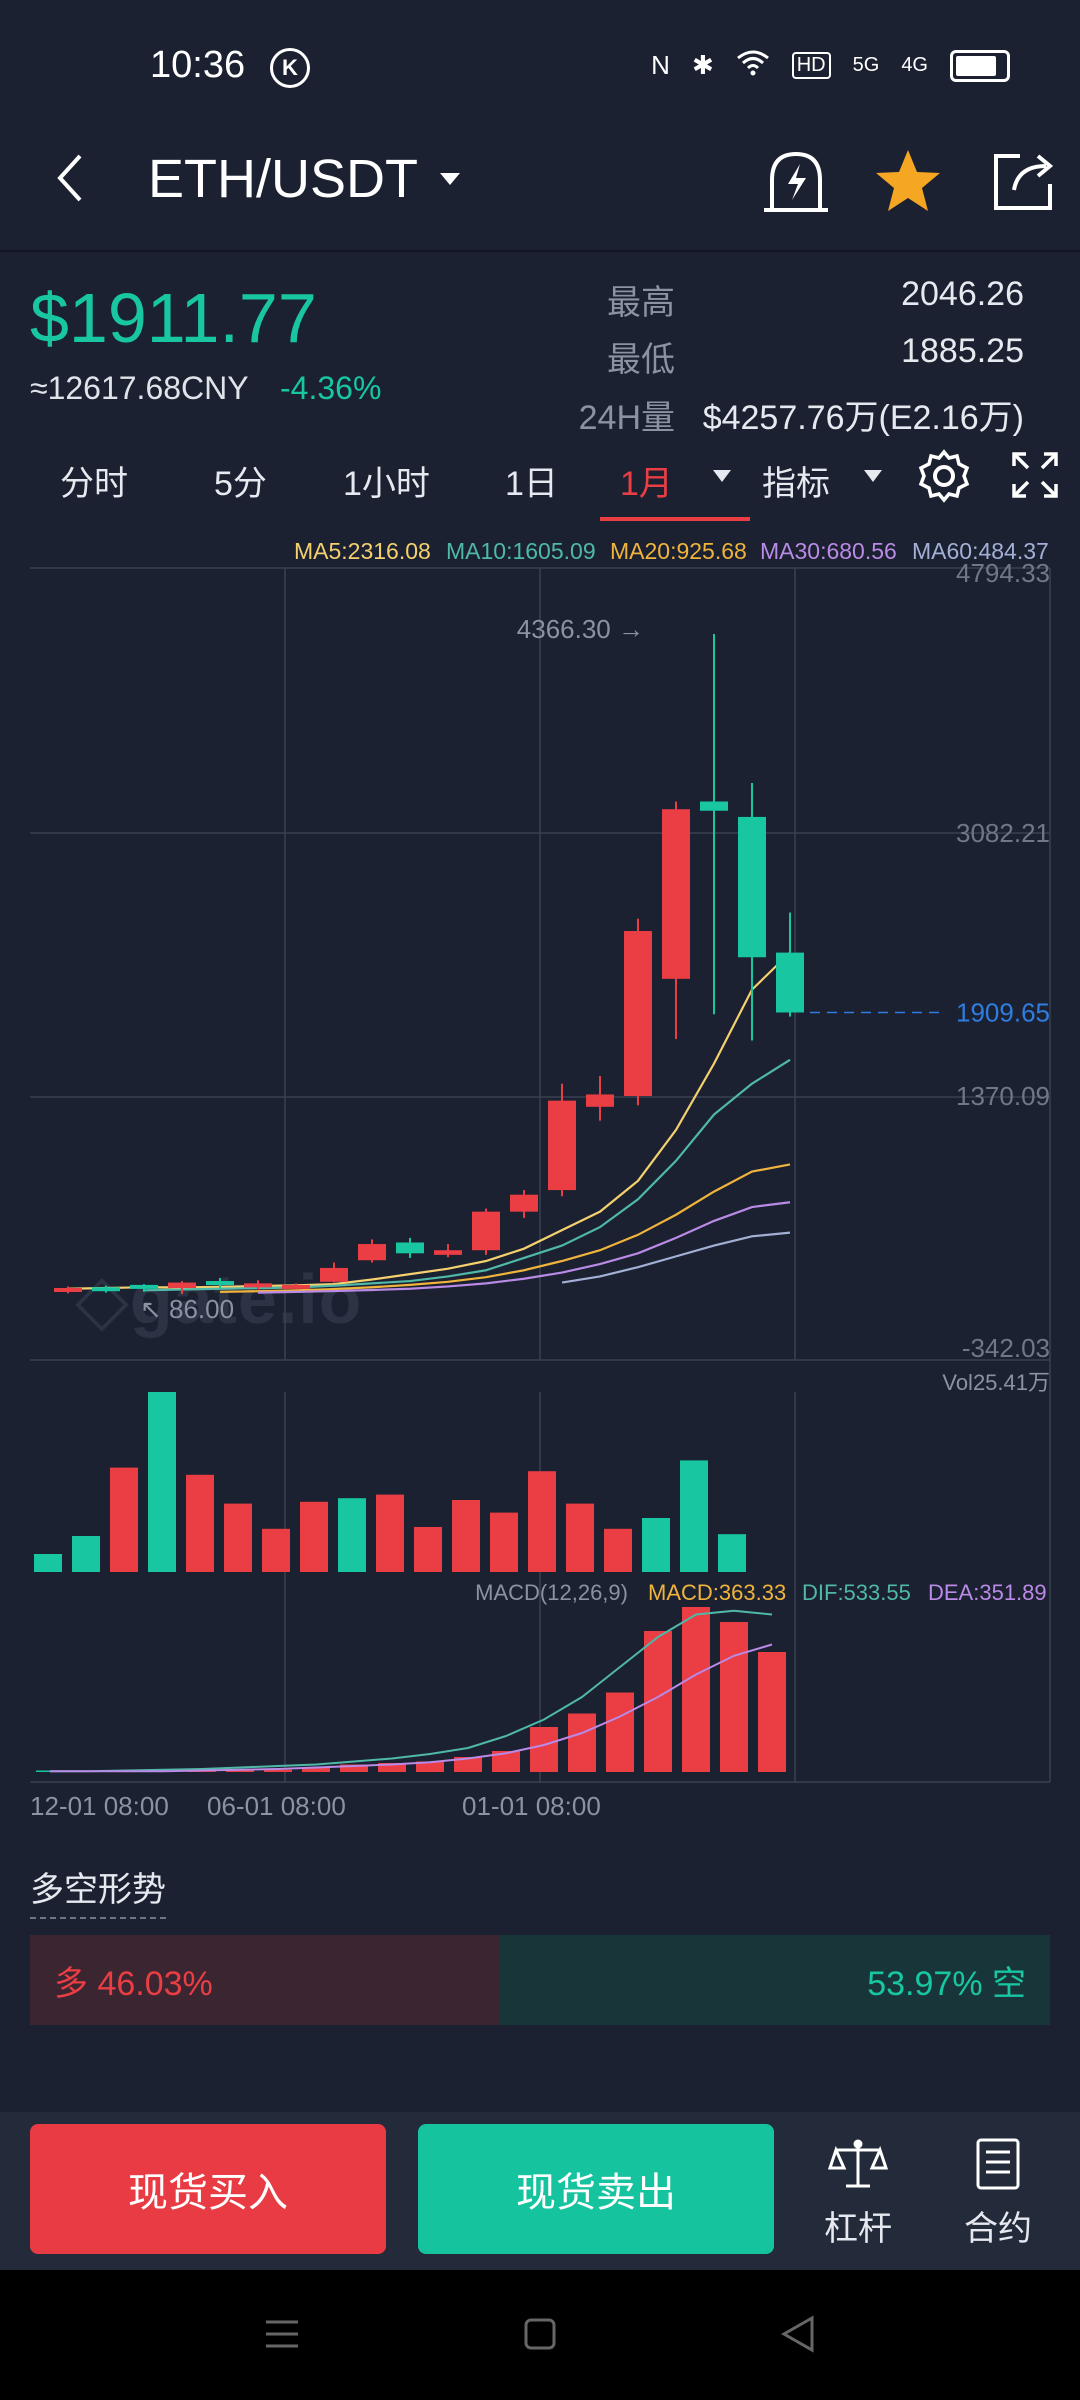 The image size is (1080, 2400). What do you see at coordinates (796, 180) in the screenshot?
I see `price-alert-button` at bounding box center [796, 180].